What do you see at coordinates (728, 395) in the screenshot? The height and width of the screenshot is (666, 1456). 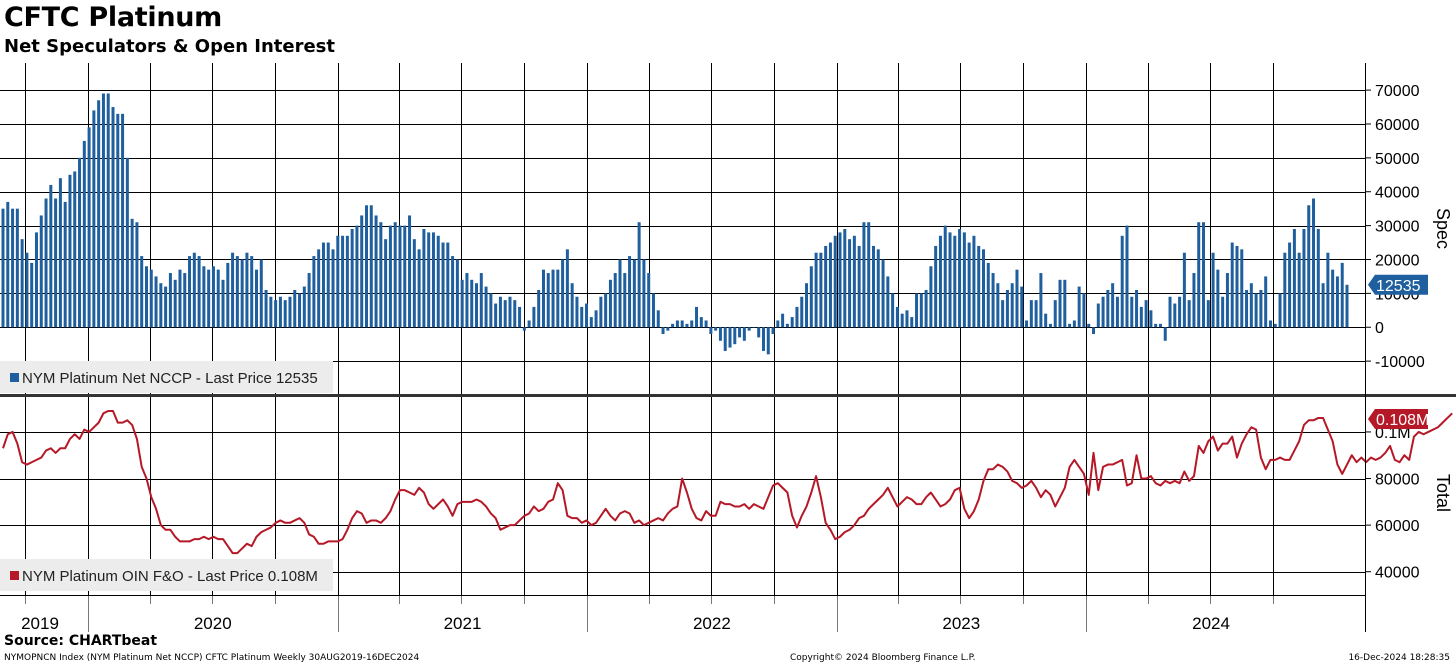 I see `panel-separator` at bounding box center [728, 395].